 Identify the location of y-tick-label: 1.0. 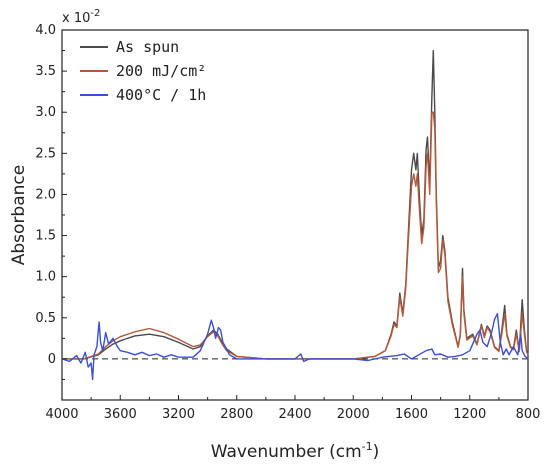
(45, 277).